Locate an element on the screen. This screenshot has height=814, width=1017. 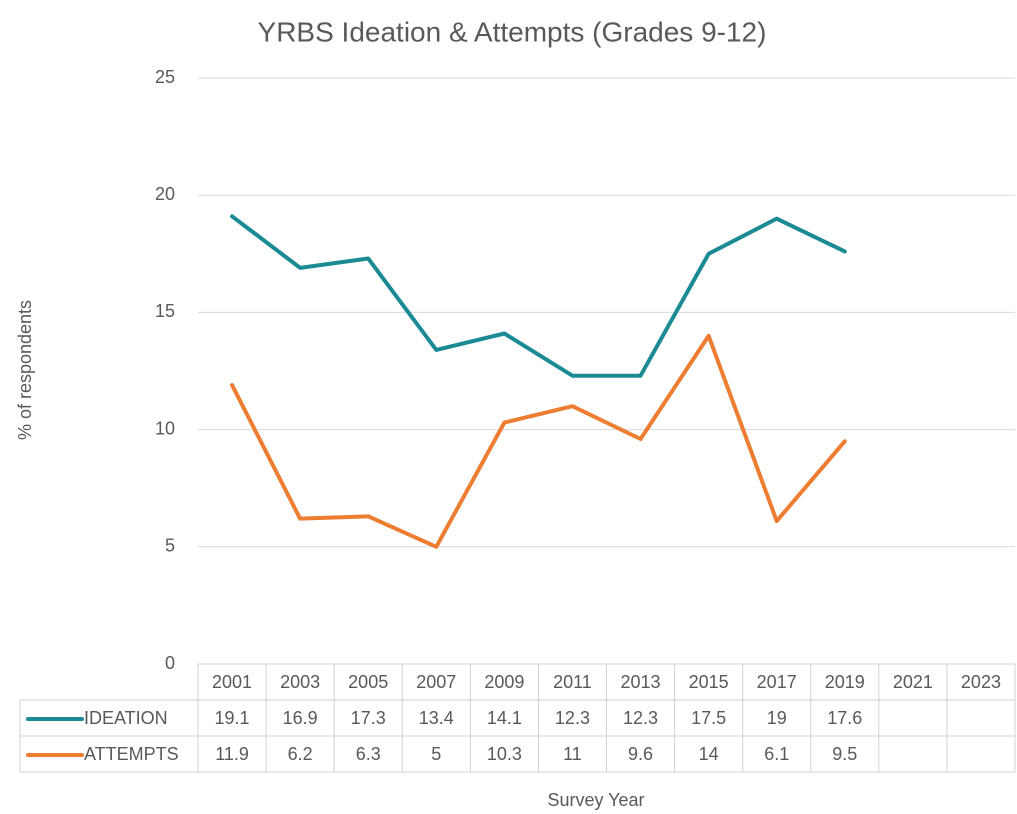
x-axis-label: Survey Year is located at coordinates (595, 800).